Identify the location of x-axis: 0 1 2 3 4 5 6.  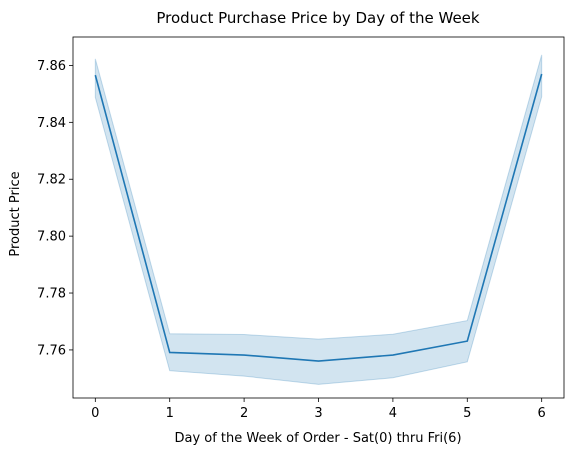
(318, 409).